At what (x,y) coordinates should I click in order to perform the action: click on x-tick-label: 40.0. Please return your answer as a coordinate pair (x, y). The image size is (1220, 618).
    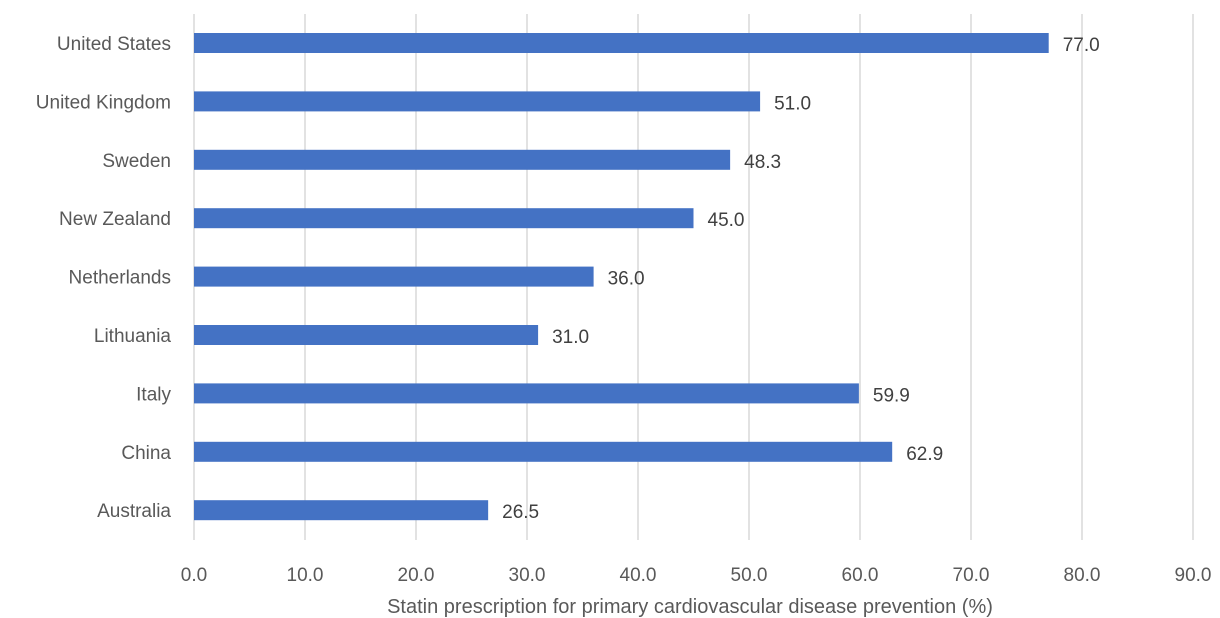
    Looking at the image, I should click on (638, 575).